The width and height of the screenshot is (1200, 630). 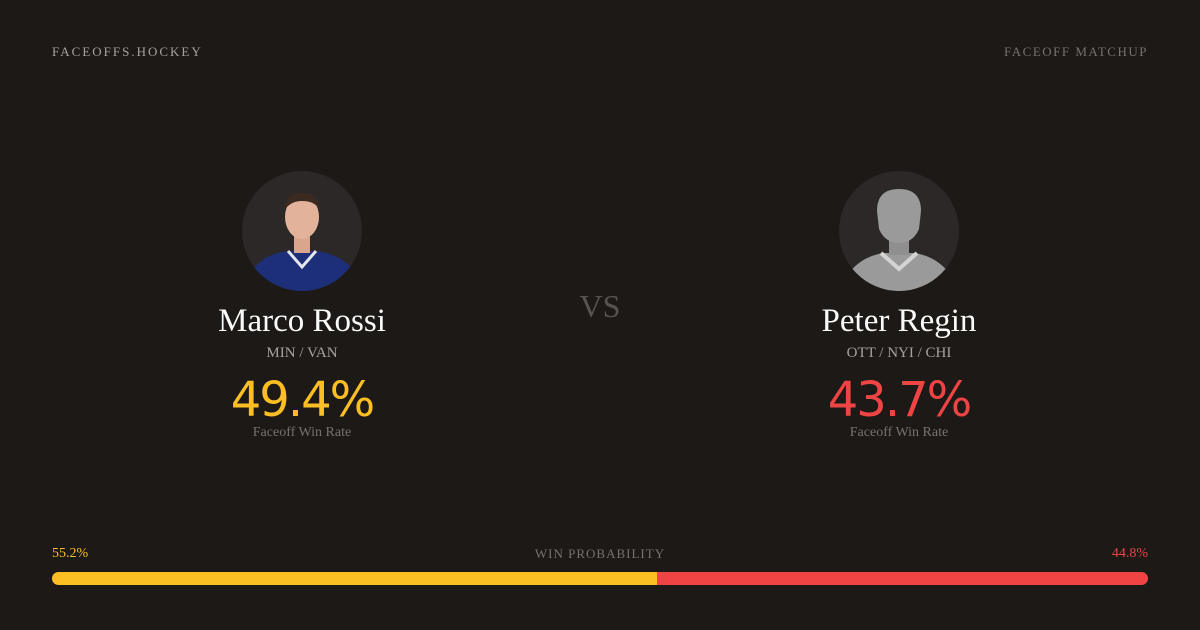 What do you see at coordinates (600, 306) in the screenshot?
I see `vs-label: VS` at bounding box center [600, 306].